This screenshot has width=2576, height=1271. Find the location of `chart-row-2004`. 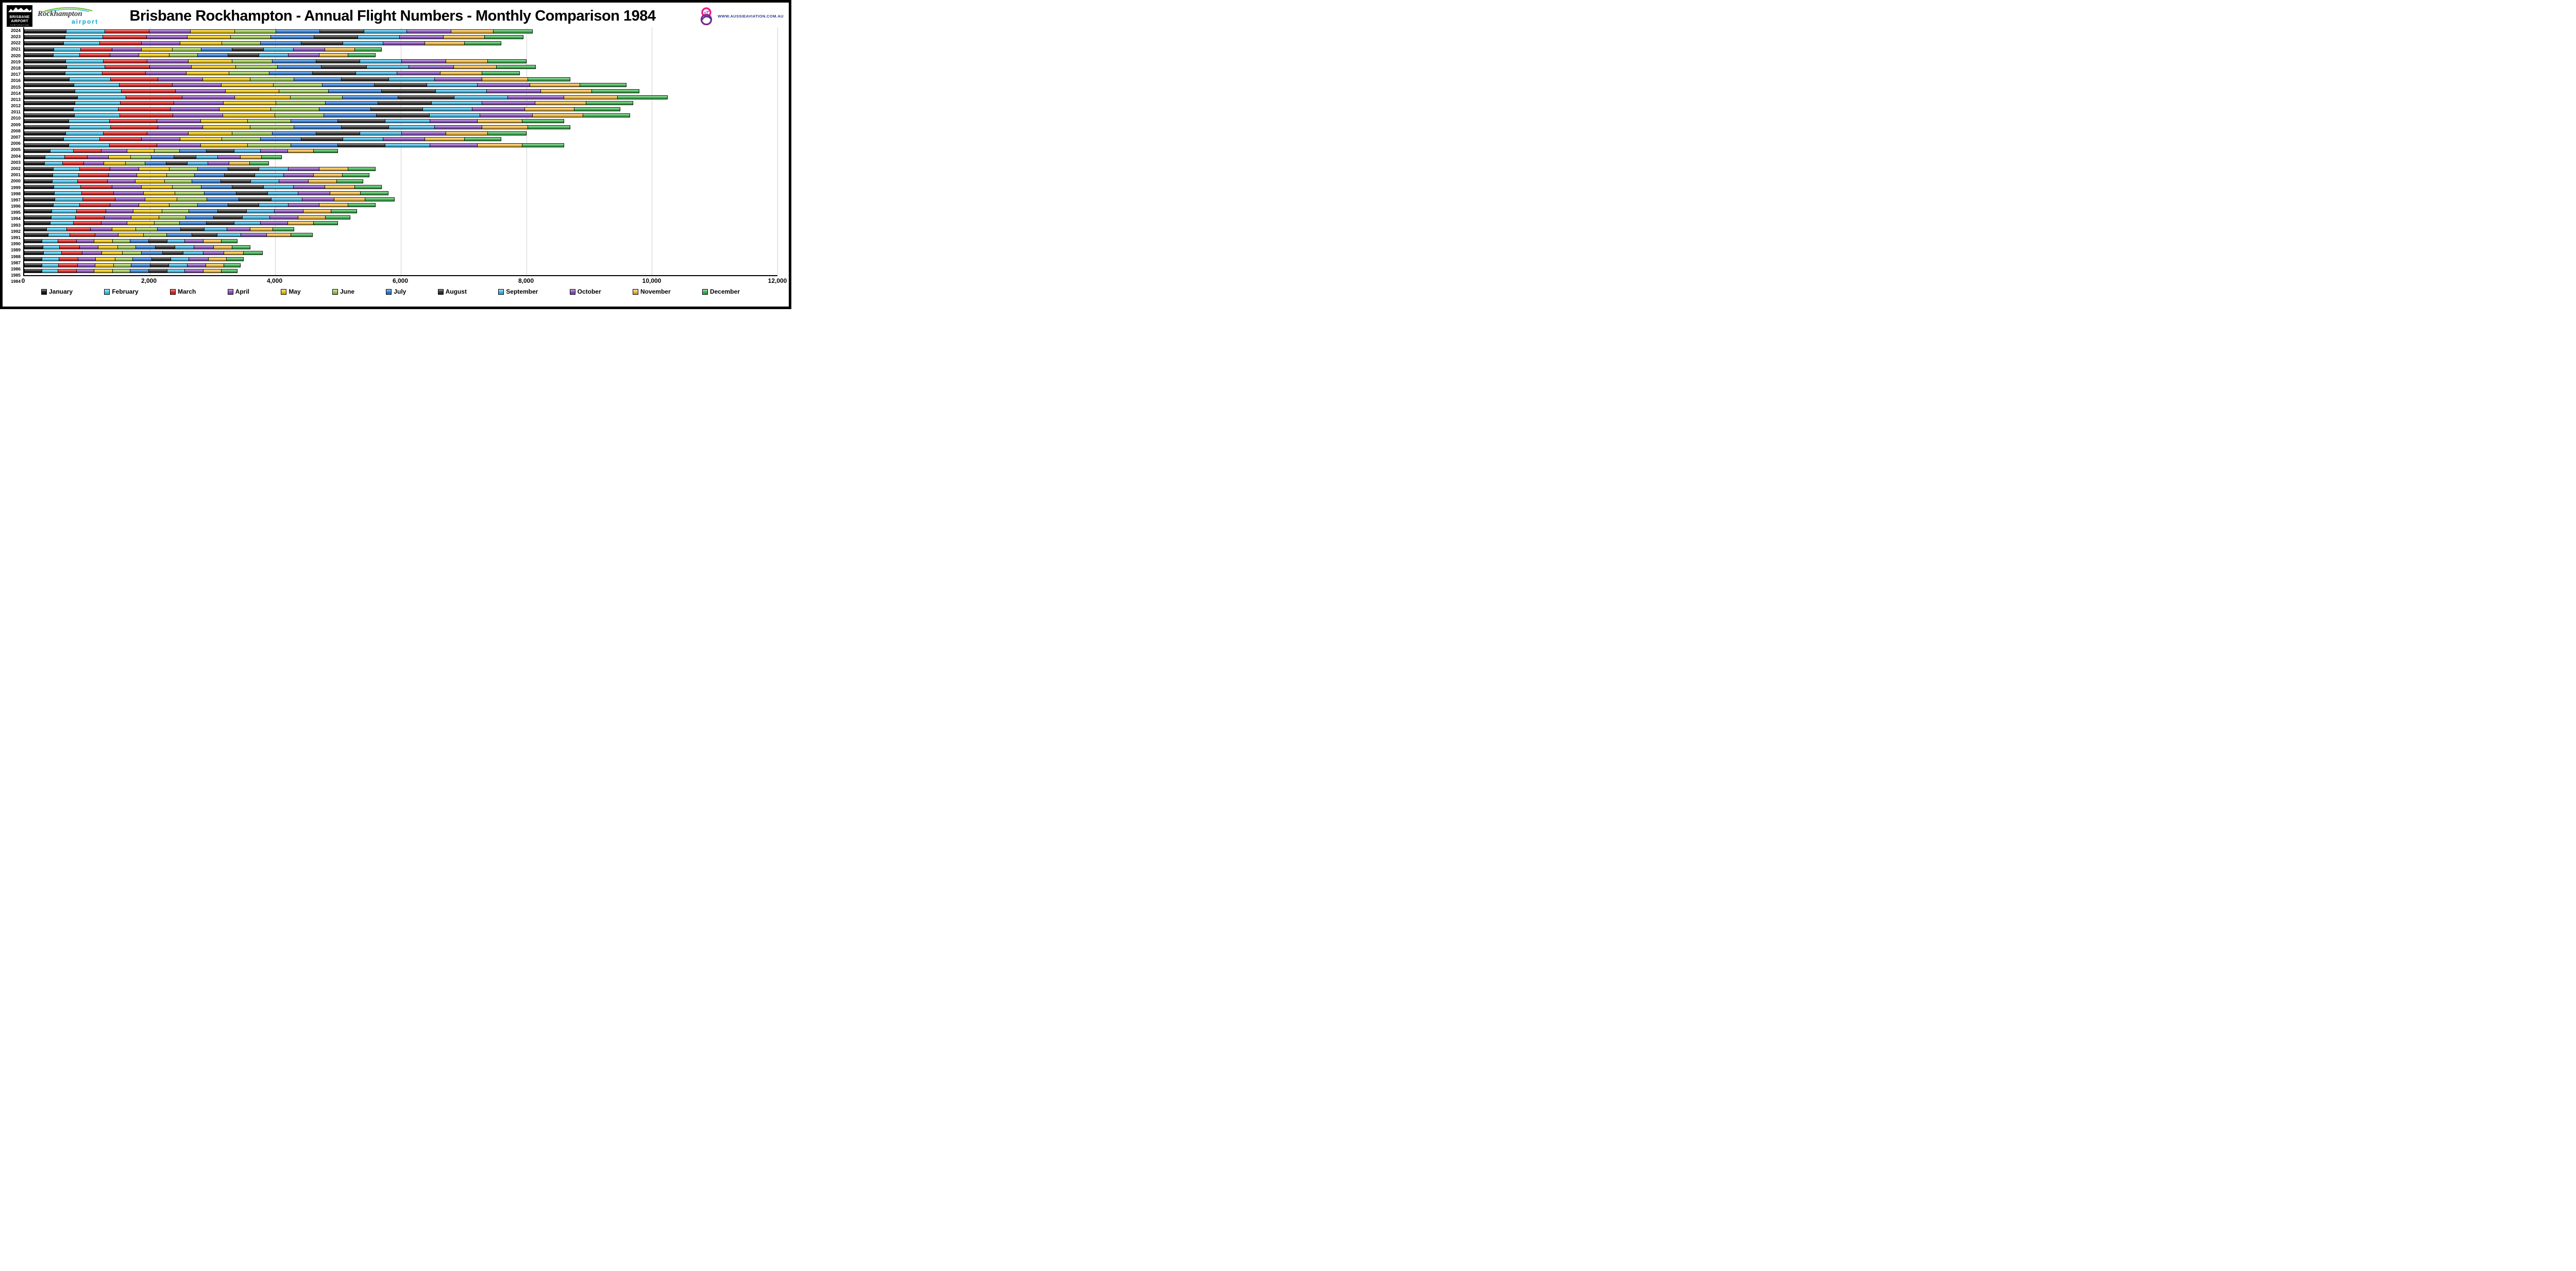

chart-row-2004 is located at coordinates (400, 151).